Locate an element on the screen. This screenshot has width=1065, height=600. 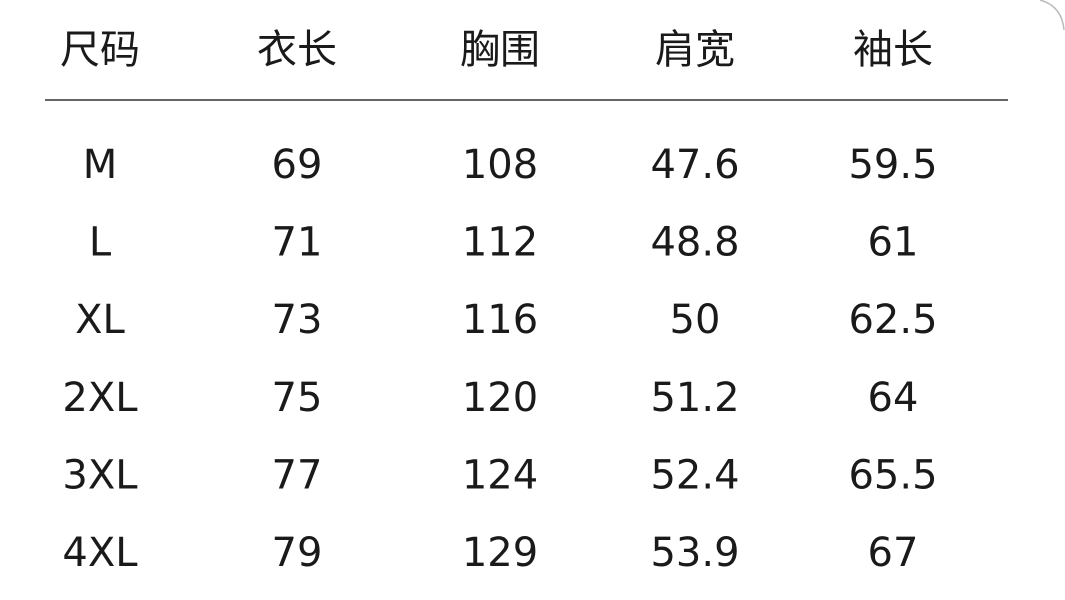
table-cell: 2XL is located at coordinates (100, 398).